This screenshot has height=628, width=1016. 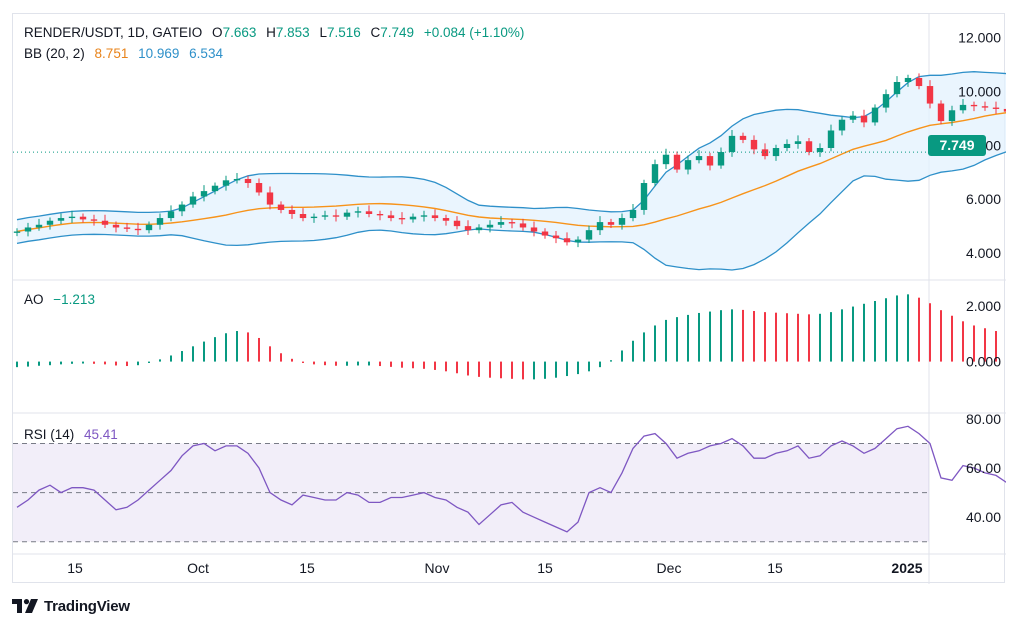 I want to click on bb-basis-value: 8.751, so click(x=111, y=53).